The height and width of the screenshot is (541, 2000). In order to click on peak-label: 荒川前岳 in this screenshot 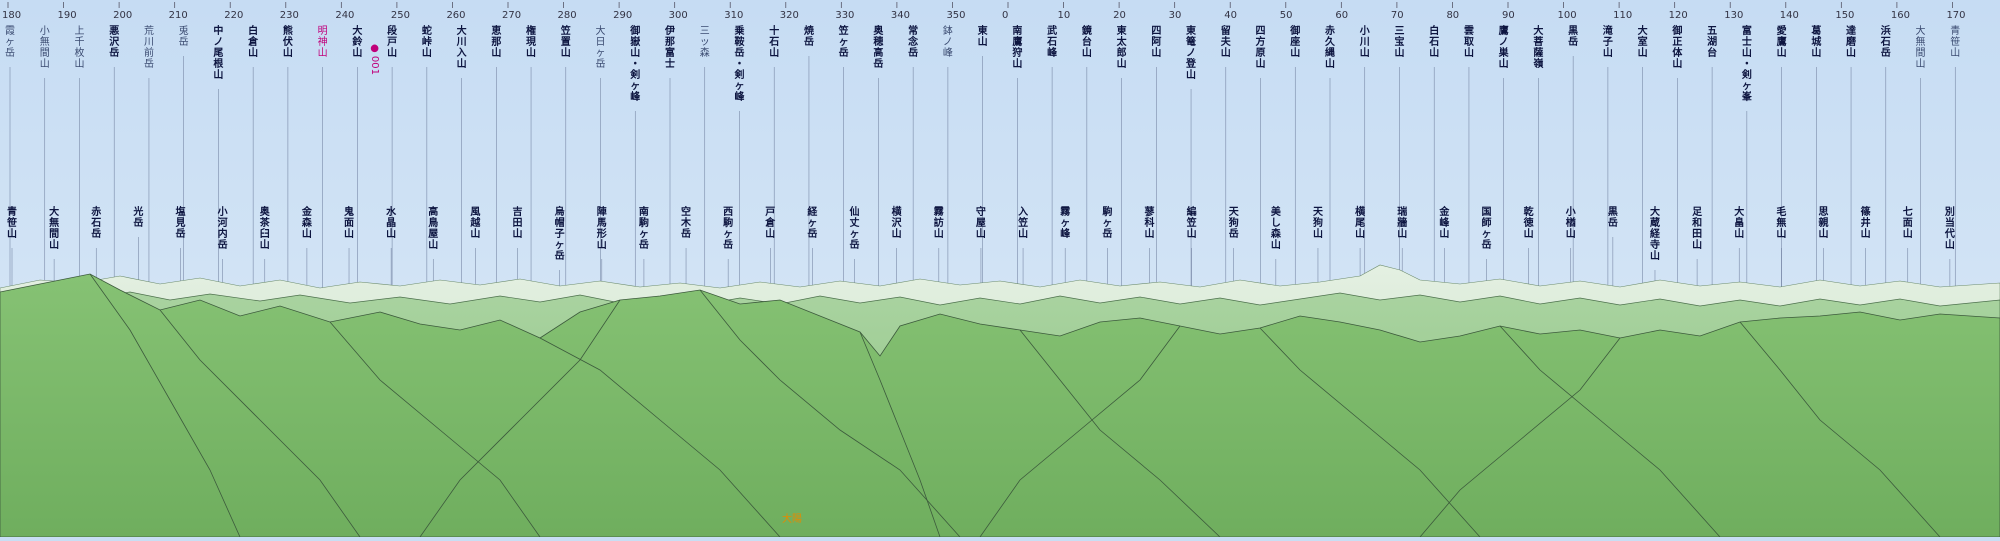, I will do `click(149, 47)`.